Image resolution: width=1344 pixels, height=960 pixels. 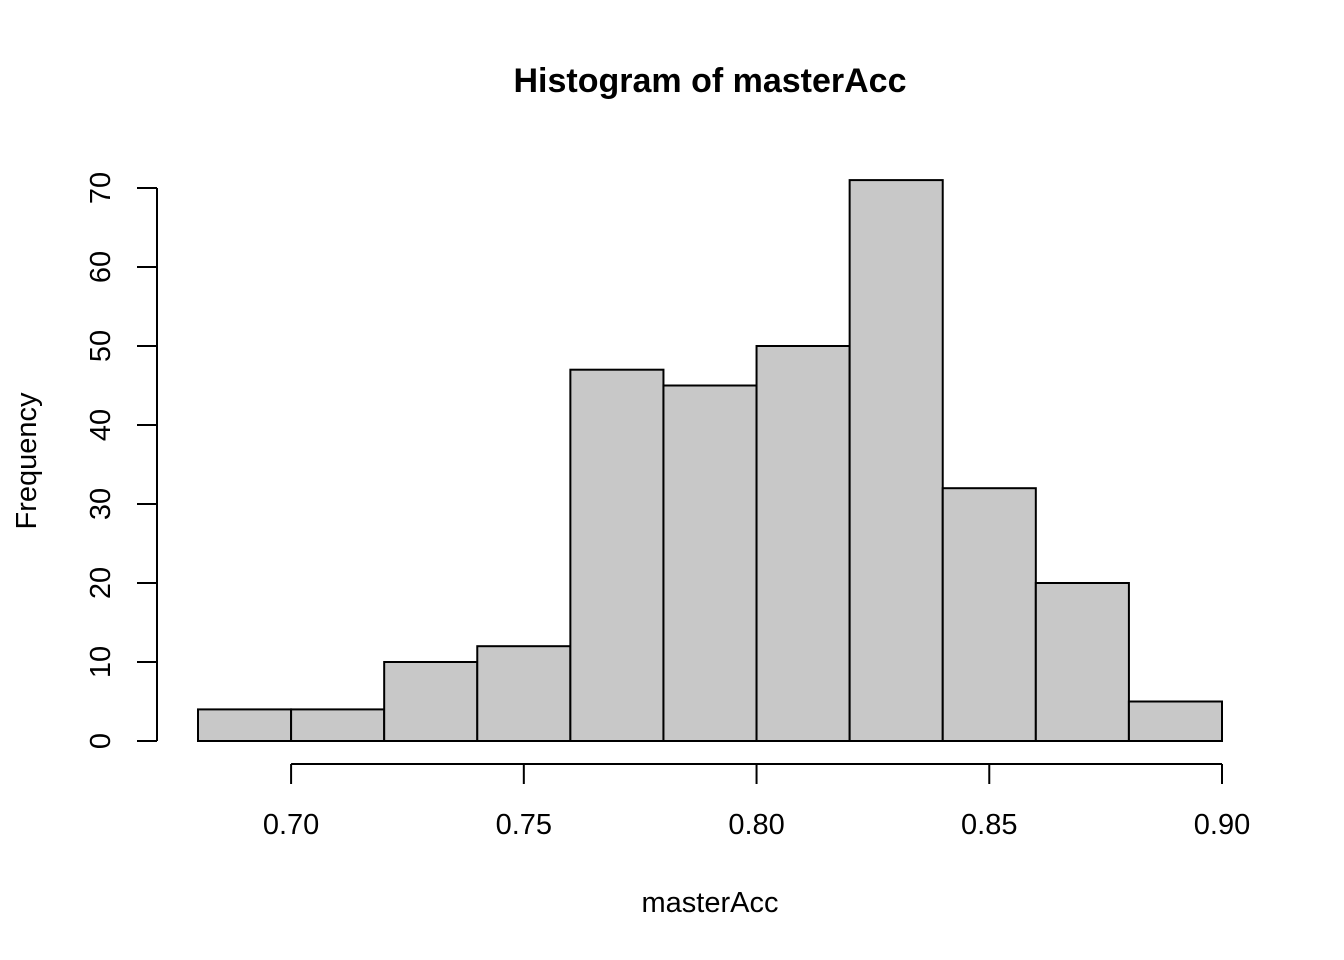 I want to click on y-axis-label: Frequency, so click(x=27, y=461).